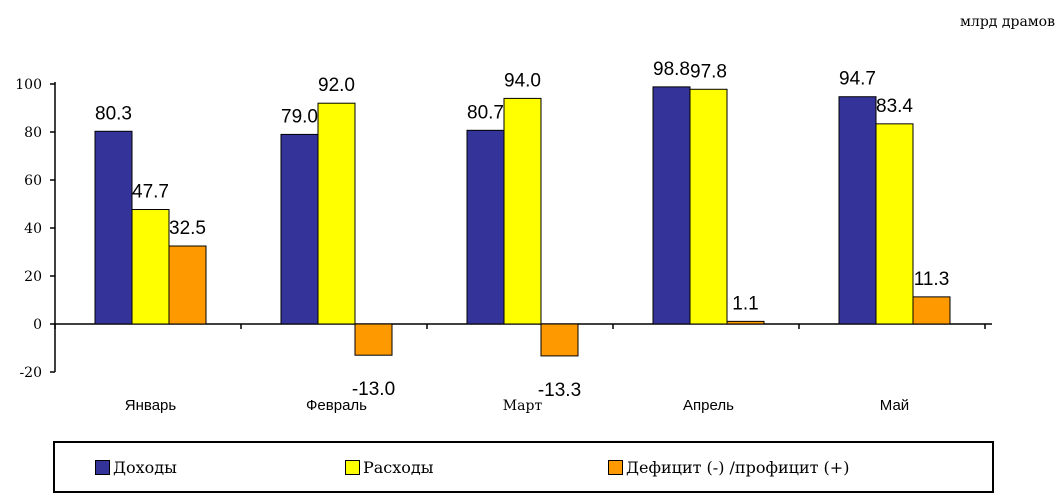 The width and height of the screenshot is (1063, 500). What do you see at coordinates (30, 373) in the screenshot?
I see `y-tick-label: -20` at bounding box center [30, 373].